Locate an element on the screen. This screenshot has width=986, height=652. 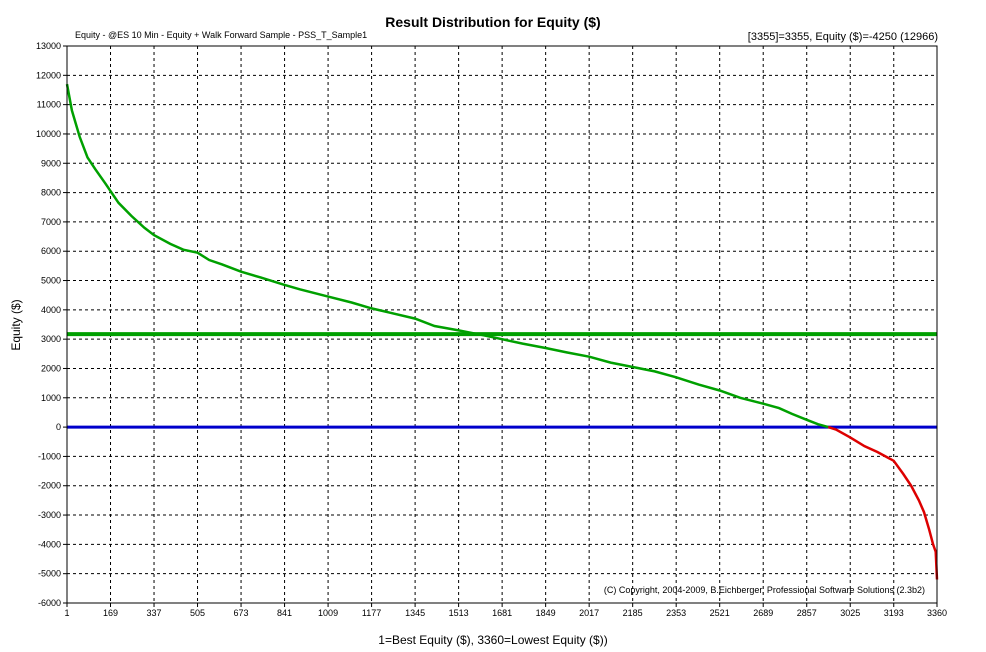
x-tick-label: 2353 is located at coordinates (676, 613).